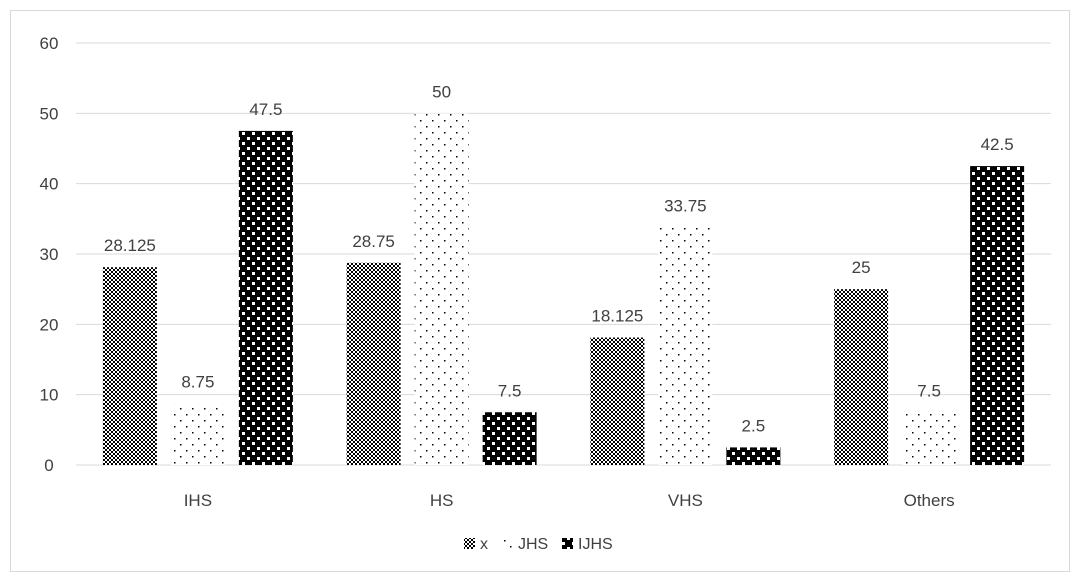 The image size is (1080, 582). What do you see at coordinates (685, 346) in the screenshot?
I see `bar-jhs-vhs` at bounding box center [685, 346].